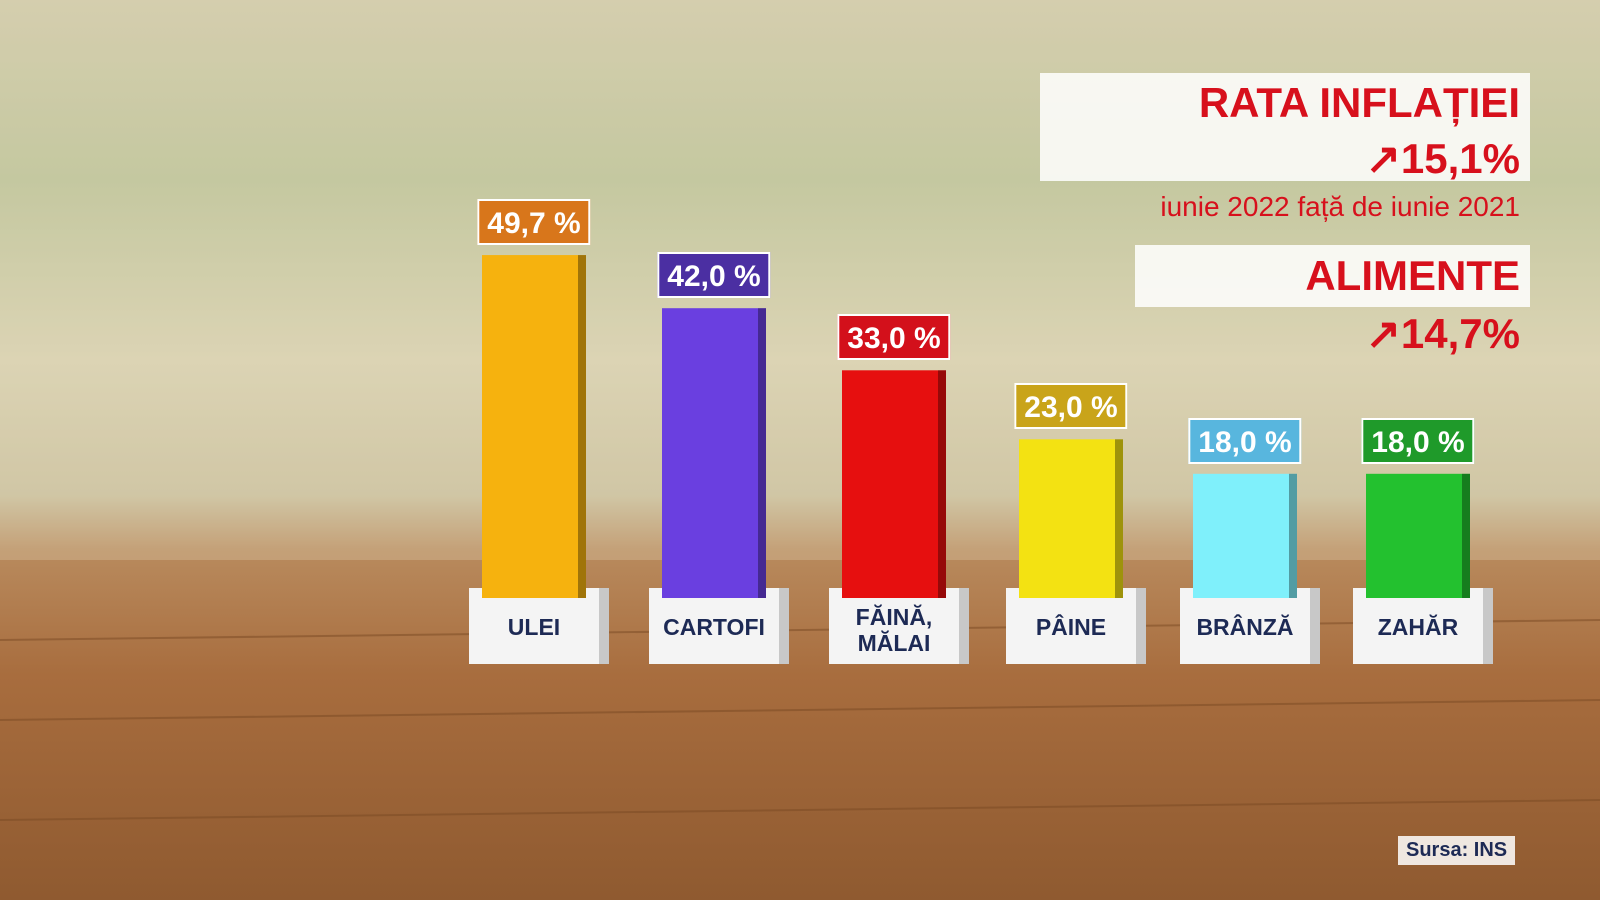 The width and height of the screenshot is (1600, 900). Describe the element at coordinates (1460, 333) in the screenshot. I see `headline-value: 14,7%` at that location.